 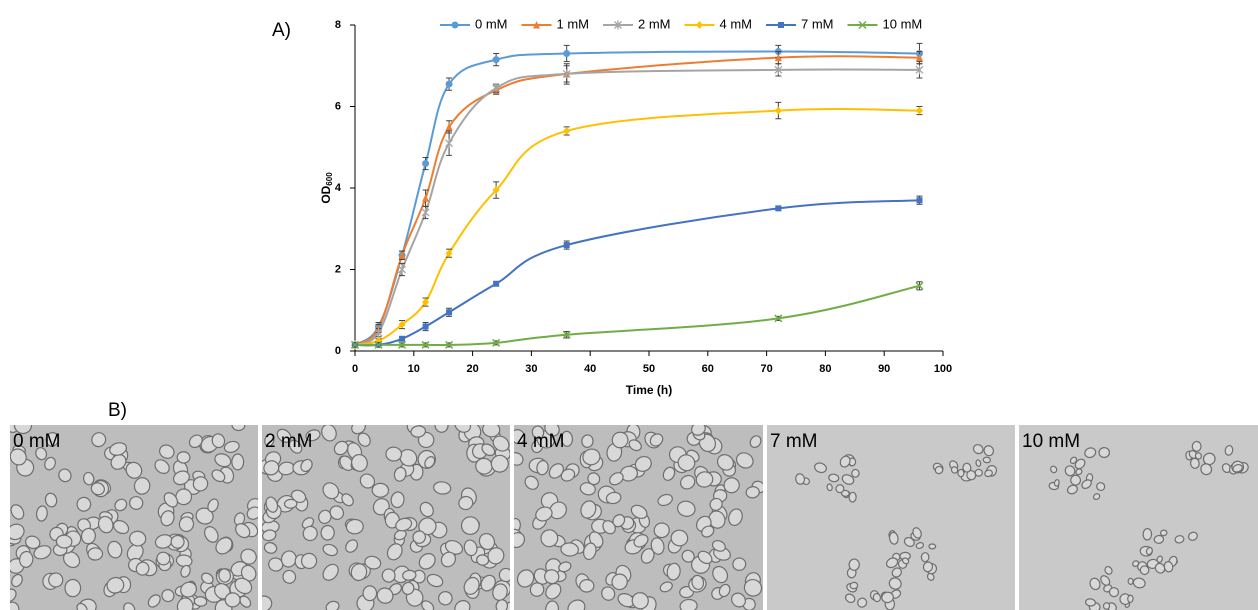 I want to click on micrograph: 10 mM, so click(x=1138, y=517).